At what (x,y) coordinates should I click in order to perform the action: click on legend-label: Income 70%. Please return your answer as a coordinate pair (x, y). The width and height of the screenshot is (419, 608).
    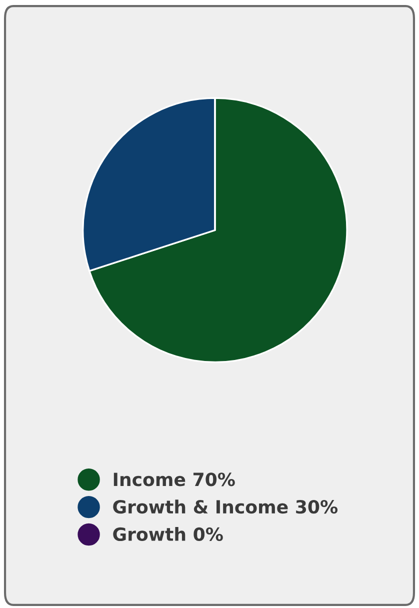
    Looking at the image, I should click on (174, 479).